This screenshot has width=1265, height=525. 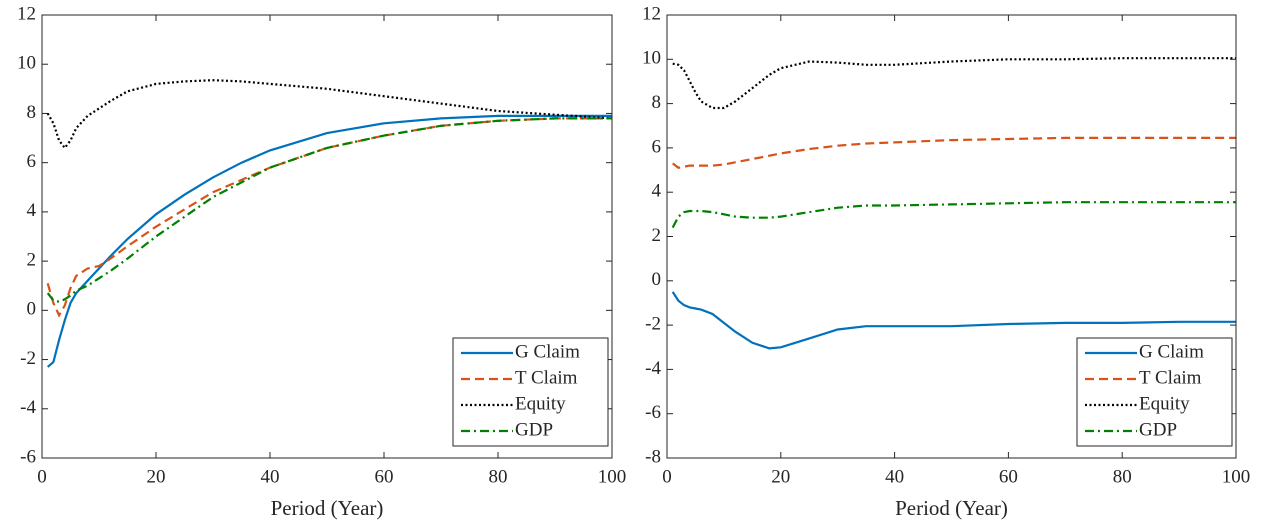 I want to click on y-tick-label: -8, so click(x=653, y=456).